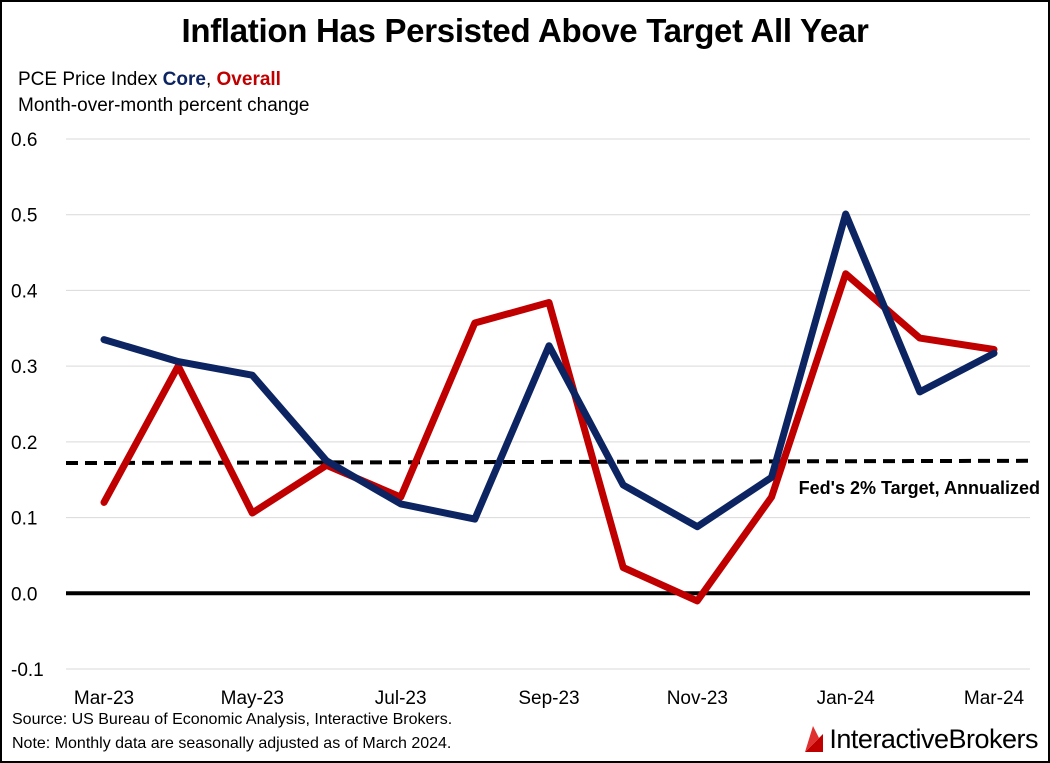 This screenshot has height=763, width=1050. I want to click on subtitle-units: Month-over-month percent change, so click(164, 105).